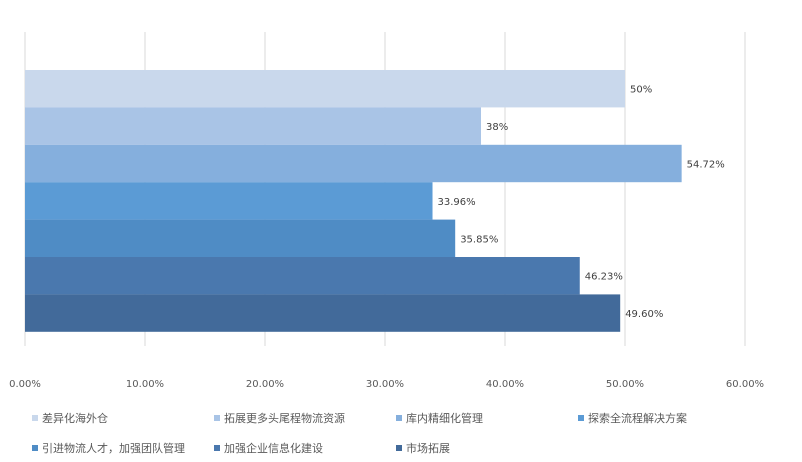 Image resolution: width=802 pixels, height=462 pixels. Describe the element at coordinates (273, 448) in the screenshot. I see `legend-label: 加强企业信息化建设` at that location.